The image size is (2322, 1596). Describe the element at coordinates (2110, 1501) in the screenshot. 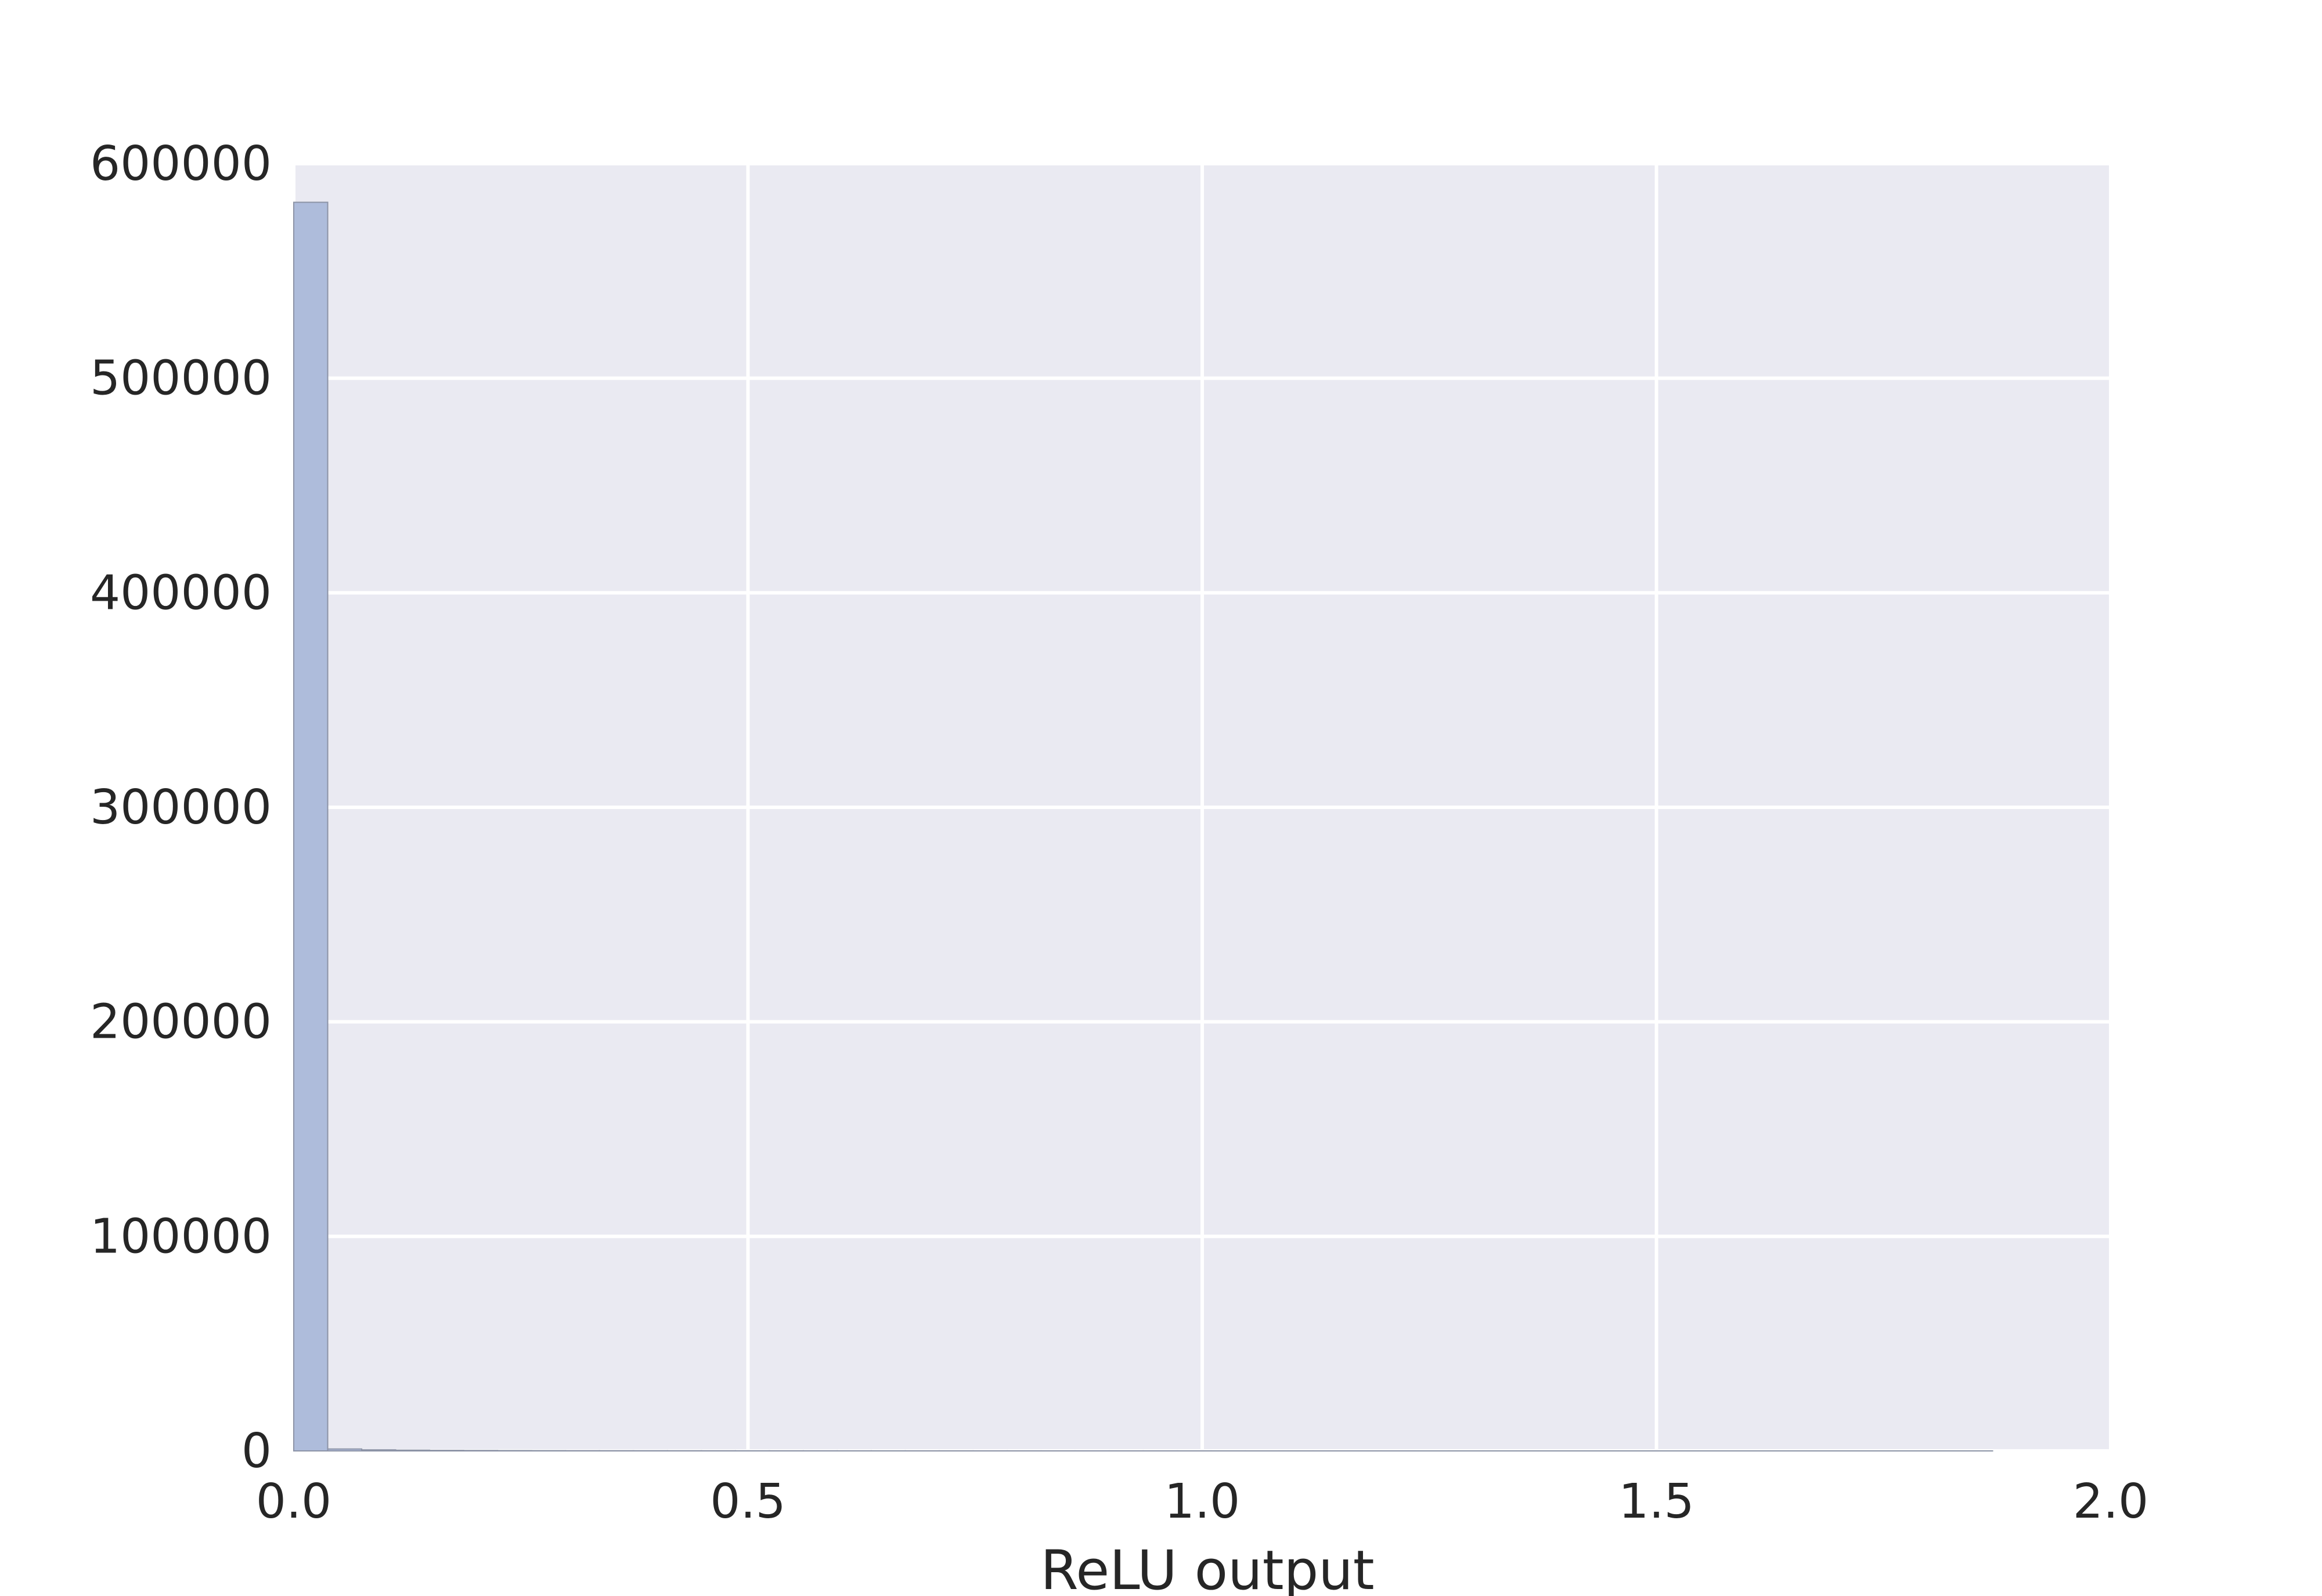

I see `x-tick-label: 2.0` at that location.